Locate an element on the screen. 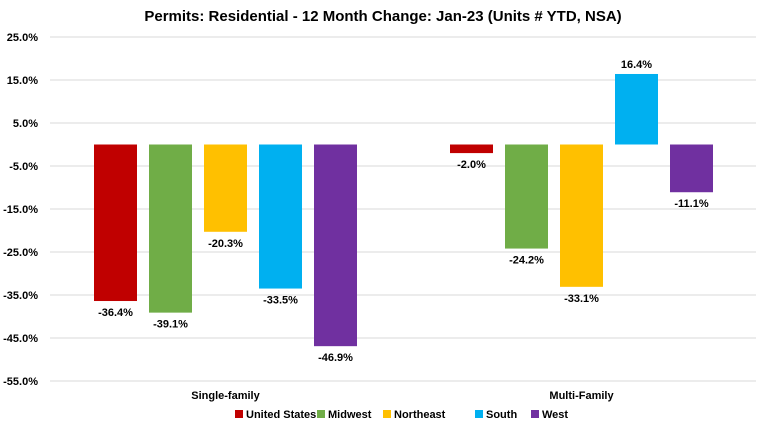 This screenshot has height=430, width=766. category-label: Single-family is located at coordinates (225, 396).